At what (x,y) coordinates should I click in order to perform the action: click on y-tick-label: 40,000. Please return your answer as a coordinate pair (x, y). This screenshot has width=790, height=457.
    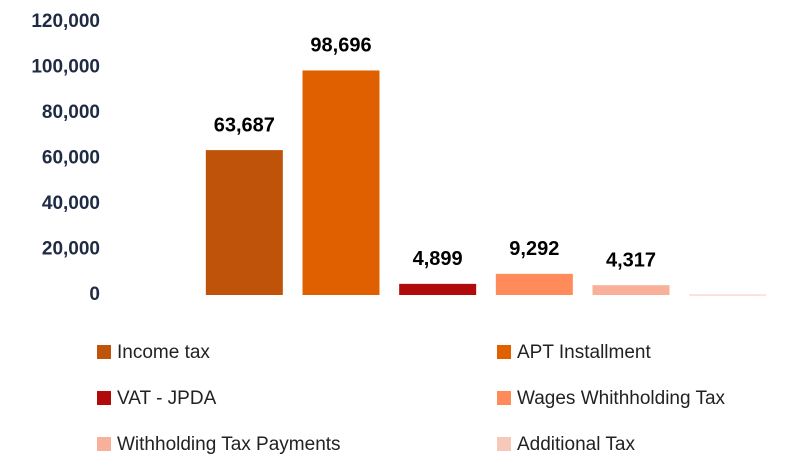
    Looking at the image, I should click on (71, 203).